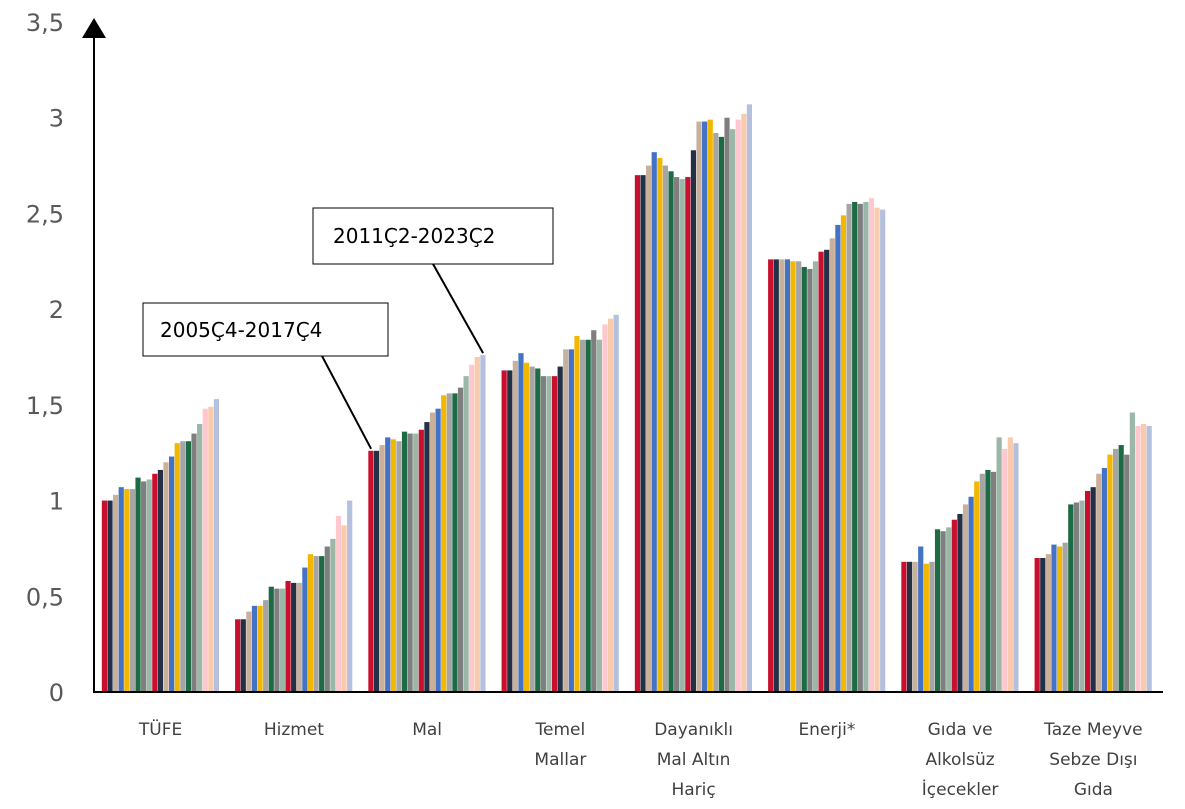  I want to click on y-tick-label: 3,5, so click(45, 23).